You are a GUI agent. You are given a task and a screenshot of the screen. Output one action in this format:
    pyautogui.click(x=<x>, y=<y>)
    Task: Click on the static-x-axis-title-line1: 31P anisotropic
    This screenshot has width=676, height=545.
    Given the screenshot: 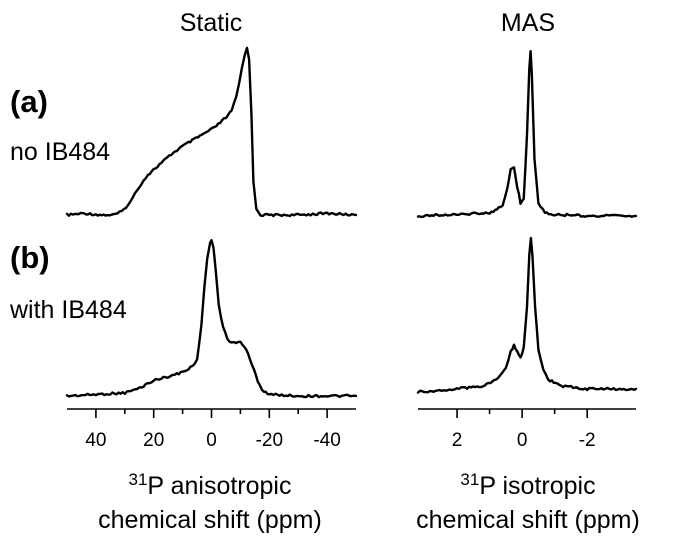 What is the action you would take?
    pyautogui.click(x=210, y=485)
    